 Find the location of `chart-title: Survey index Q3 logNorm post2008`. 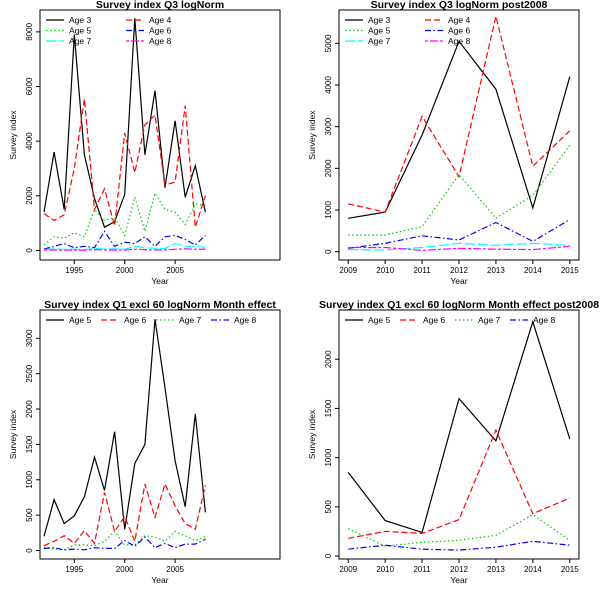

chart-title: Survey index Q3 logNorm post2008 is located at coordinates (459, 5).